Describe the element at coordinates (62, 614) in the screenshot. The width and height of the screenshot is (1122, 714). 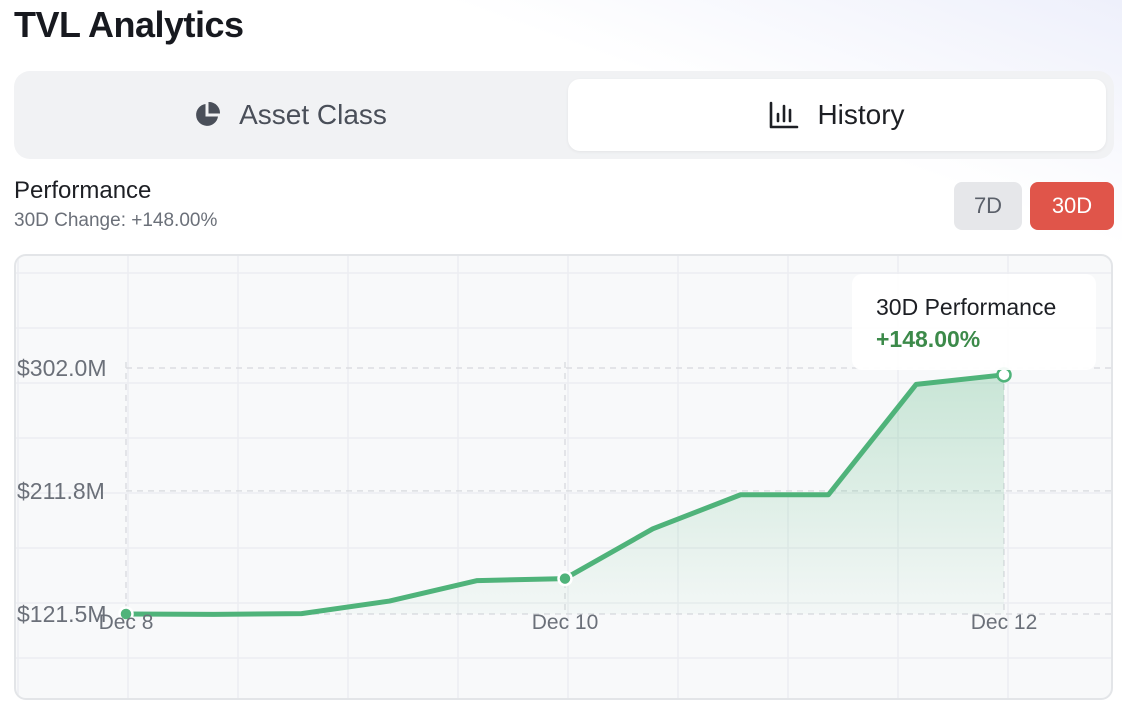
I see `y-tick-label: $121.5M` at that location.